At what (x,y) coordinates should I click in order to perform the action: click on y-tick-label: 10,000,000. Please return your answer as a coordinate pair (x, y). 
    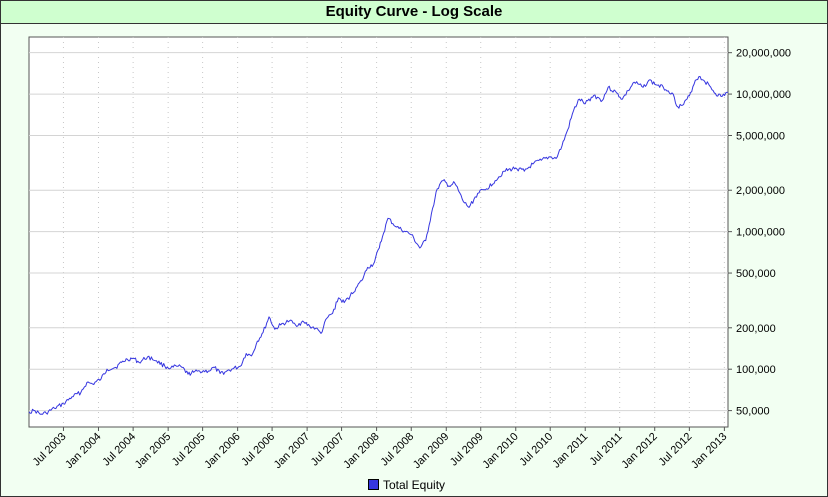
    Looking at the image, I should click on (763, 95).